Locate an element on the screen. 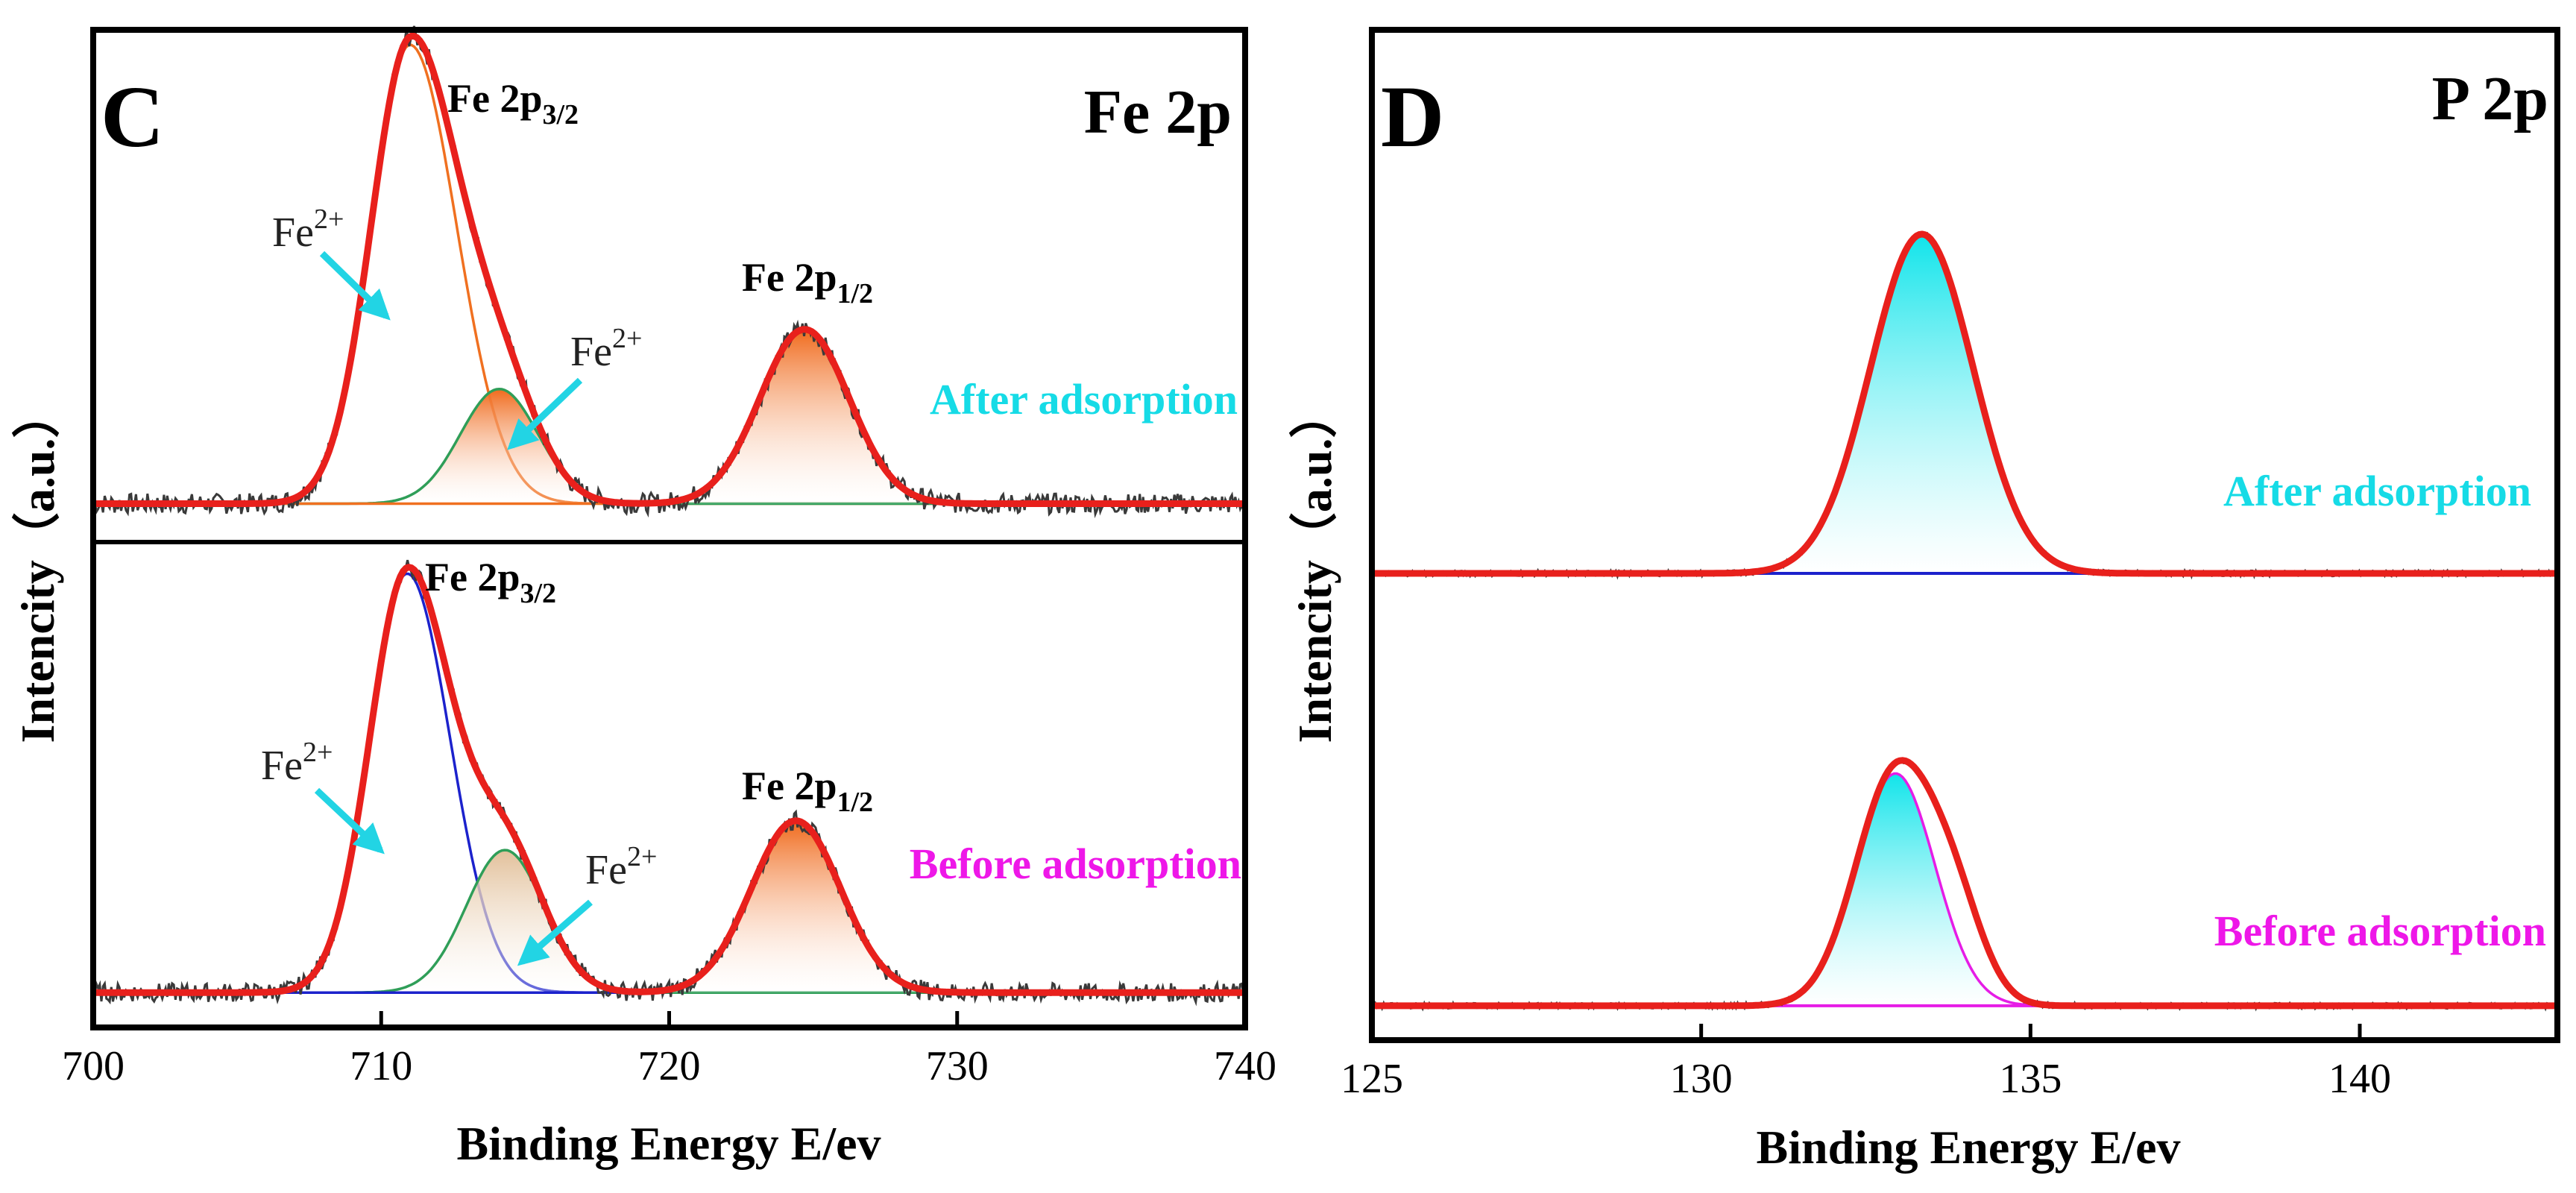  panel-d-ylabel: Intencity（a.u.） is located at coordinates (1314, 567).